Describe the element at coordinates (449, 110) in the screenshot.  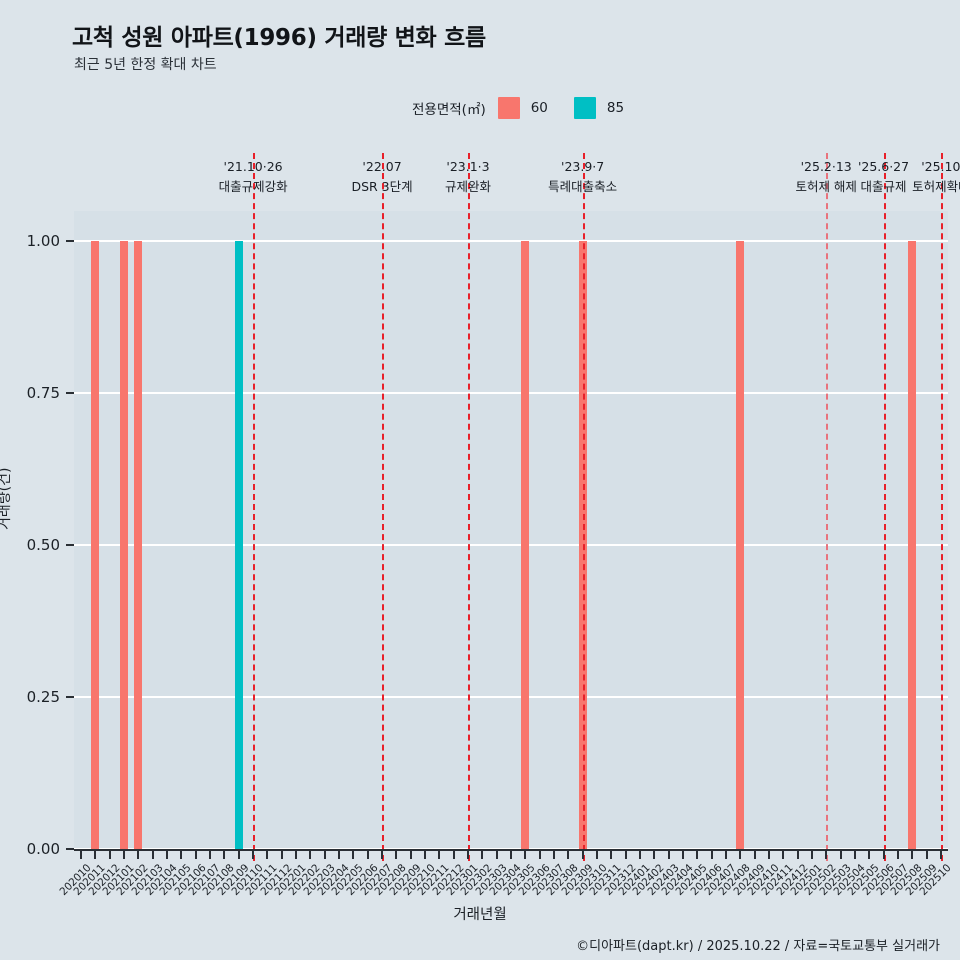
I see `legend-title: 전용면적(㎡)` at that location.